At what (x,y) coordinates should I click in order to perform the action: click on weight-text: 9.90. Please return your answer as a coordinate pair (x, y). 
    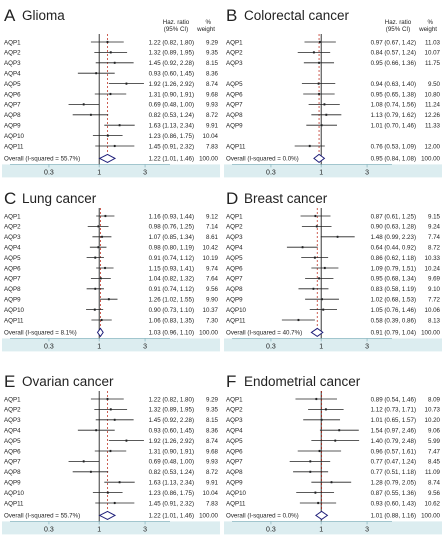
    Looking at the image, I should click on (212, 300).